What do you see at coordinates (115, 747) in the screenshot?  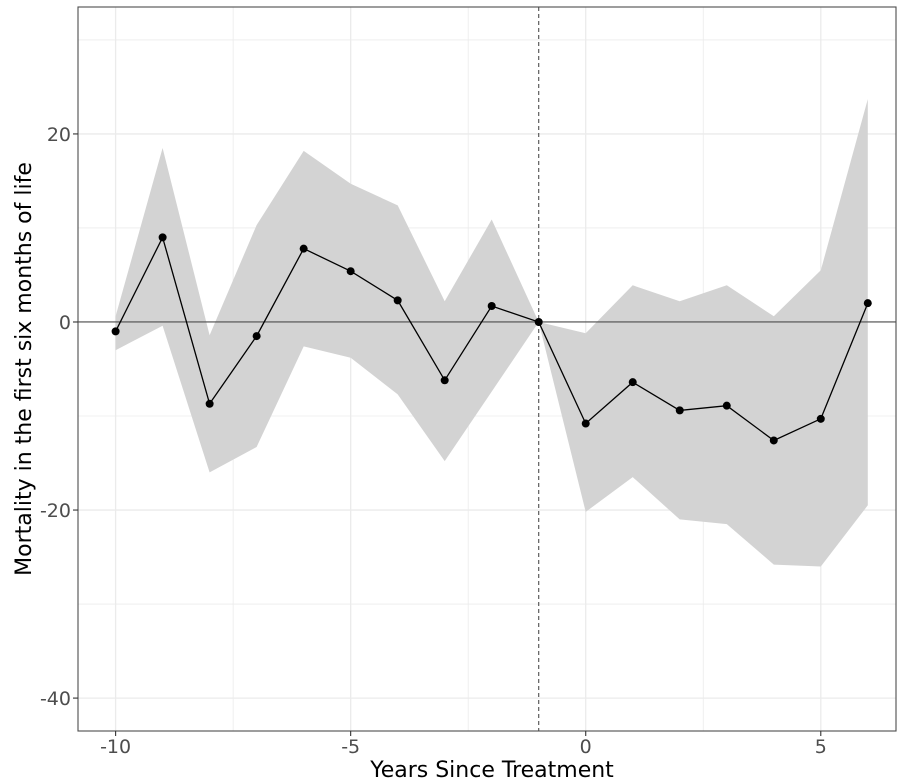 I see `x-tick-label: -10` at bounding box center [115, 747].